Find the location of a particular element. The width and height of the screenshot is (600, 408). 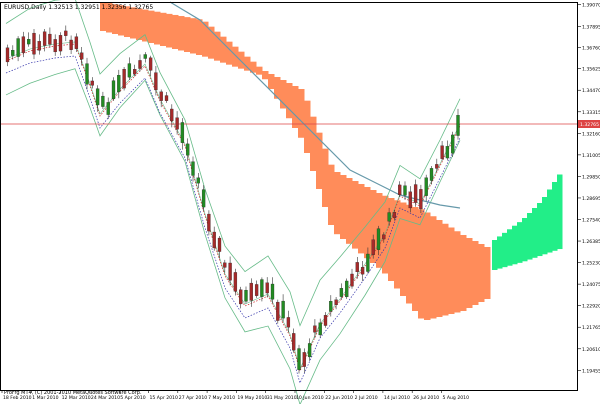

y-tick-label: 1.35625 is located at coordinates (591, 70).